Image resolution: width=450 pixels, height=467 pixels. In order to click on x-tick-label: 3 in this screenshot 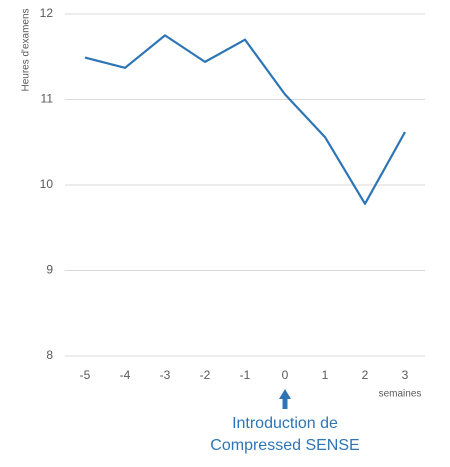, I will do `click(405, 375)`.